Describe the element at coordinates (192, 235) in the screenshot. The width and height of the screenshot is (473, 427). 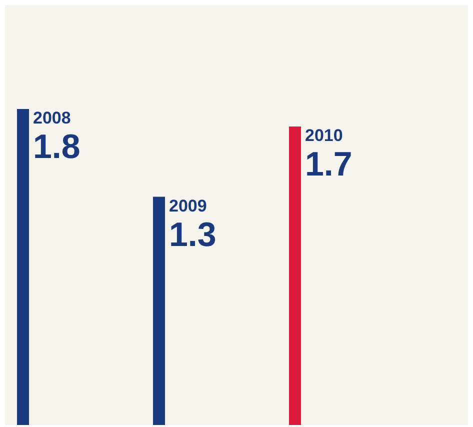
I see `data-label: 1.3` at that location.